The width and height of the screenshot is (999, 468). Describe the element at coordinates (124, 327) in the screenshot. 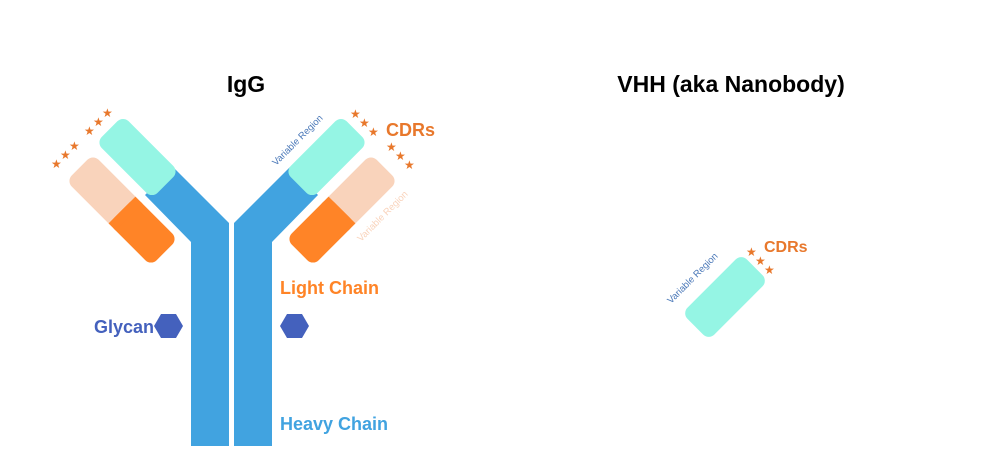

I see `glycan-label: Glycan` at that location.